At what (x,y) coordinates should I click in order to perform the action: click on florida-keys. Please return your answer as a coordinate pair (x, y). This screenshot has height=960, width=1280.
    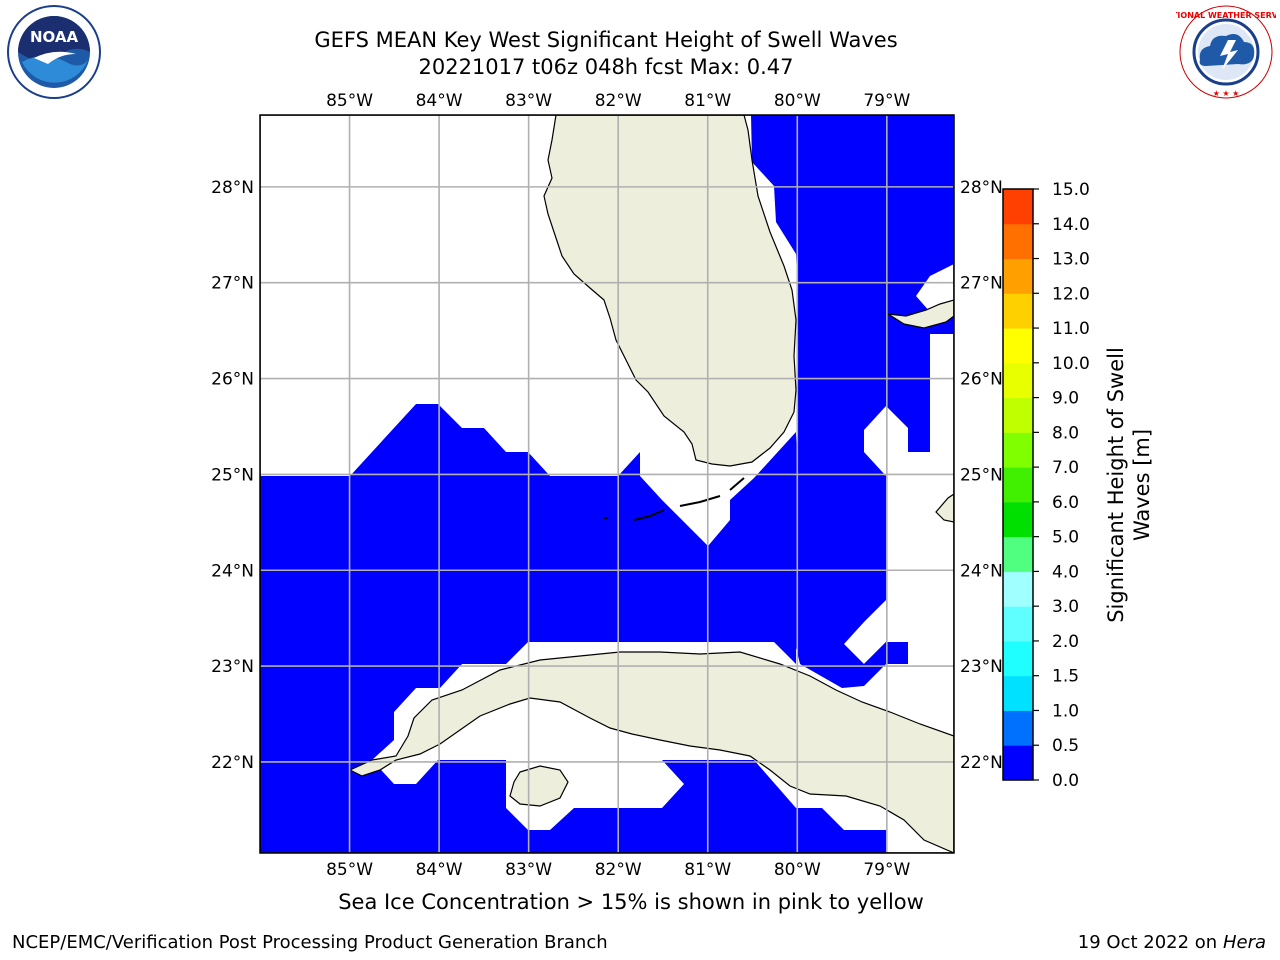
    Looking at the image, I should click on (674, 499).